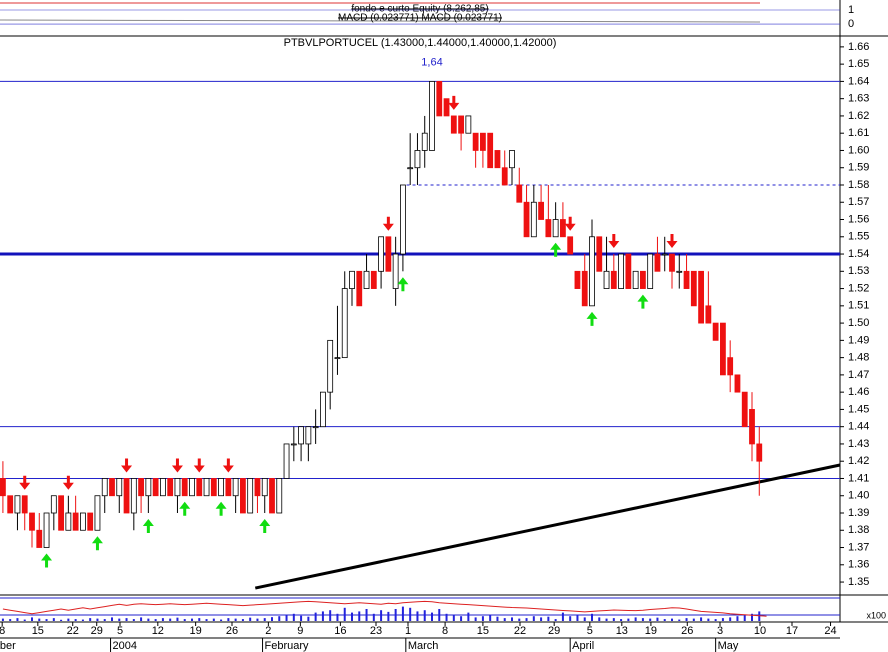  What do you see at coordinates (547, 526) in the screenshot?
I see `trendline` at bounding box center [547, 526].